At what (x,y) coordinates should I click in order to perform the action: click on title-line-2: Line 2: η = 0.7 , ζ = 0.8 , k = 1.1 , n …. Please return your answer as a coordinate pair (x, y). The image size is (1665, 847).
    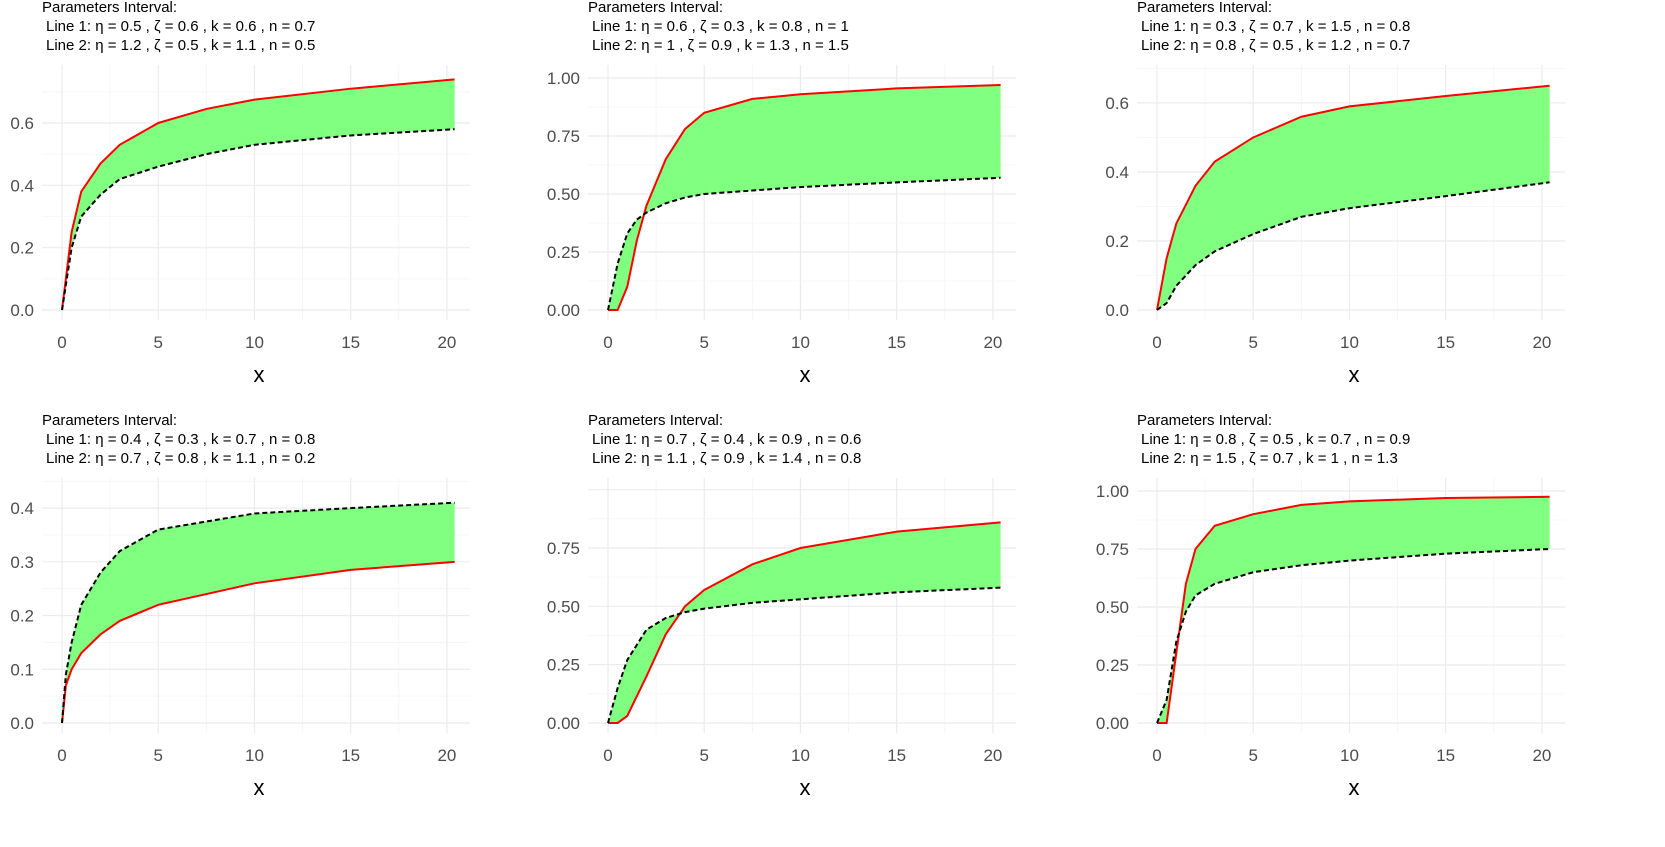
    Looking at the image, I should click on (180, 458).